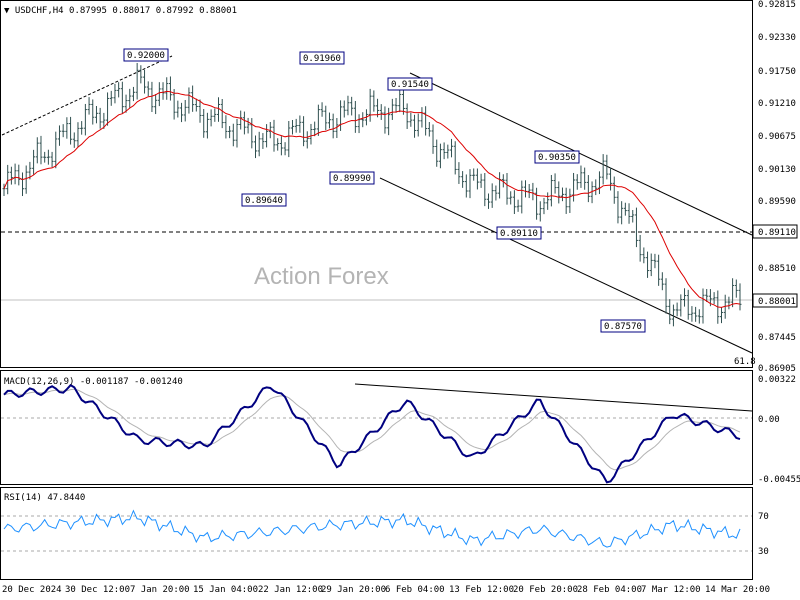  I want to click on annotation-0.89990: 0.89990, so click(352, 178).